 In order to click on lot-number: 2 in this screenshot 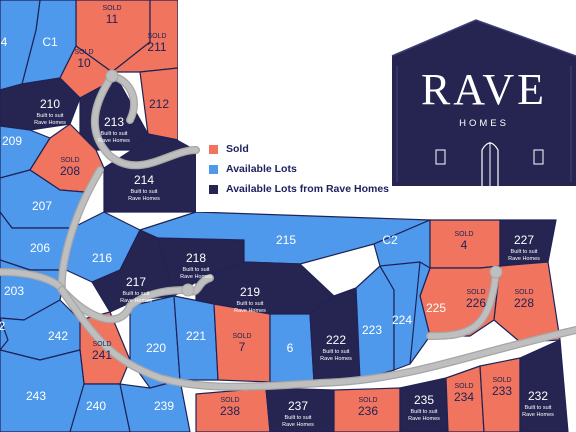, I will do `click(3, 326)`.